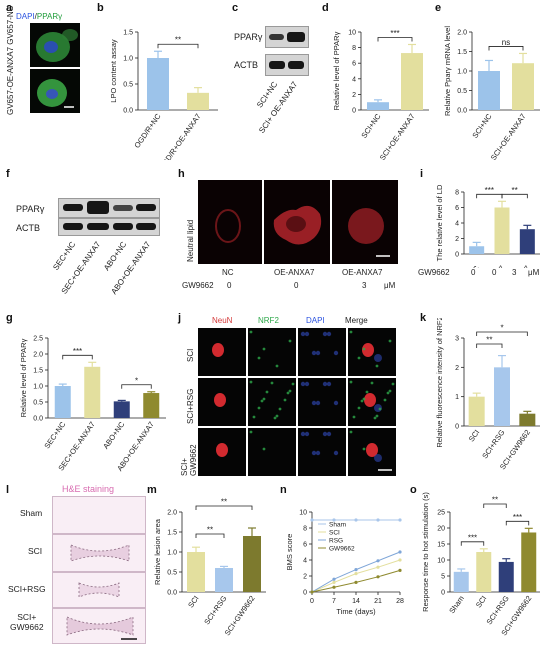  What do you see at coordinates (305, 561) in the screenshot?
I see `y-tick-label: 4` at bounding box center [305, 561].